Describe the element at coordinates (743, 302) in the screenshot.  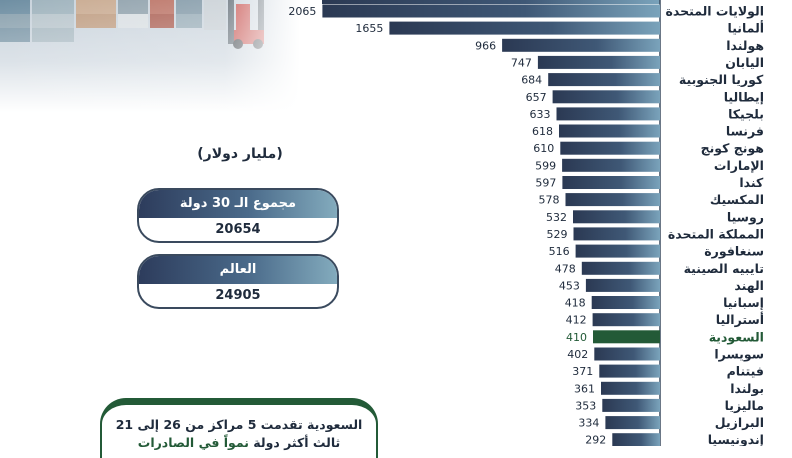
I see `category-label: إسبانيا` at that location.